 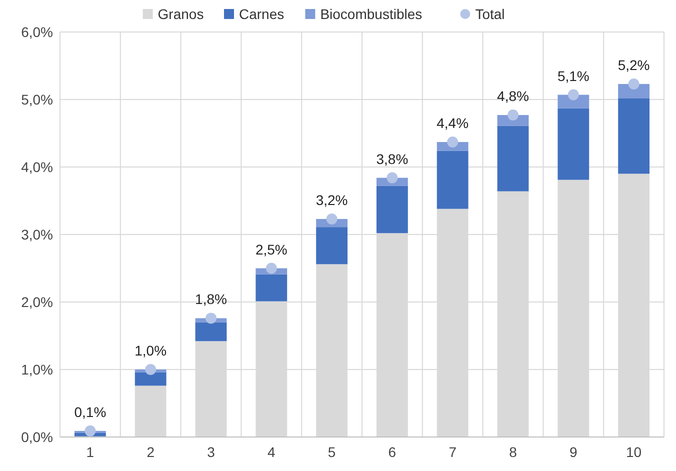 What do you see at coordinates (181, 14) in the screenshot?
I see `legend-label: Granos` at bounding box center [181, 14].